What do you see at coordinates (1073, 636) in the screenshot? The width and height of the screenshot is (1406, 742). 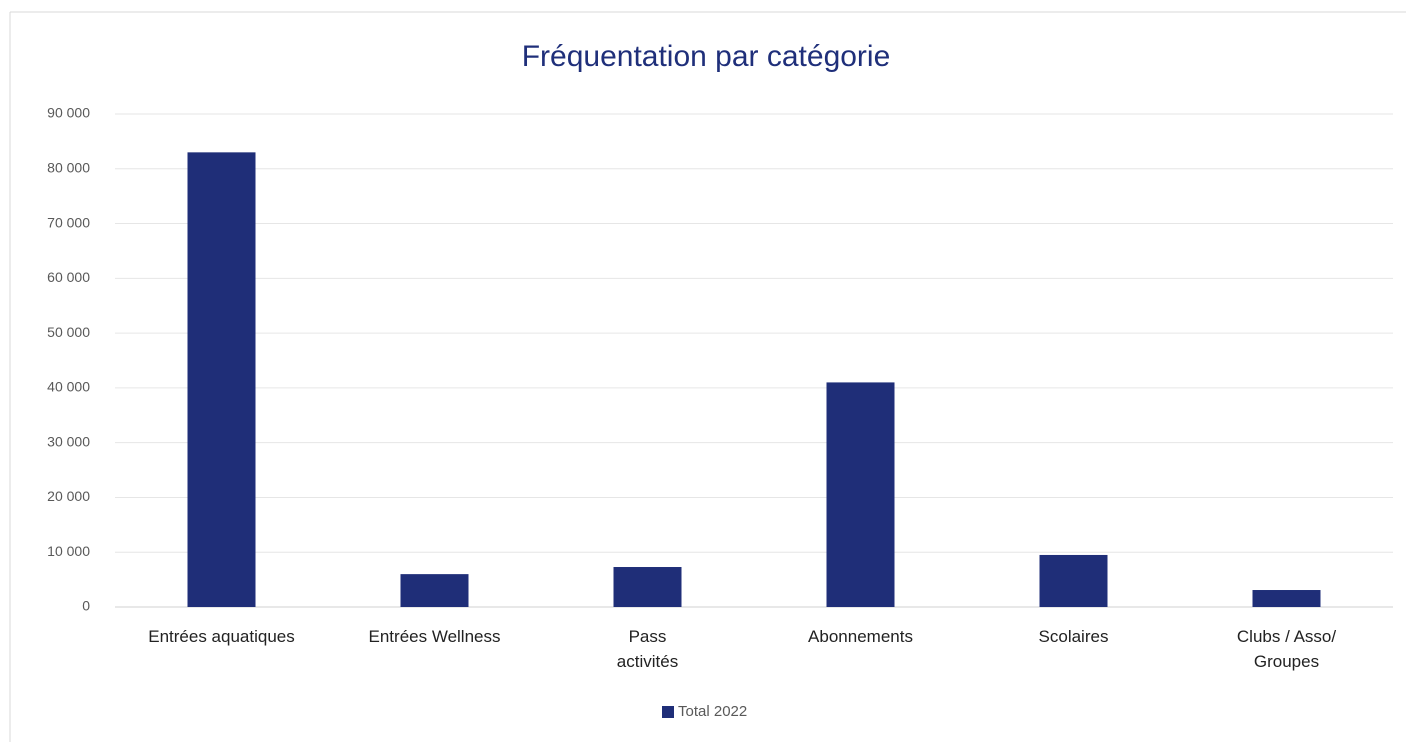 I see `x-tick-label: Scolaires` at bounding box center [1073, 636].